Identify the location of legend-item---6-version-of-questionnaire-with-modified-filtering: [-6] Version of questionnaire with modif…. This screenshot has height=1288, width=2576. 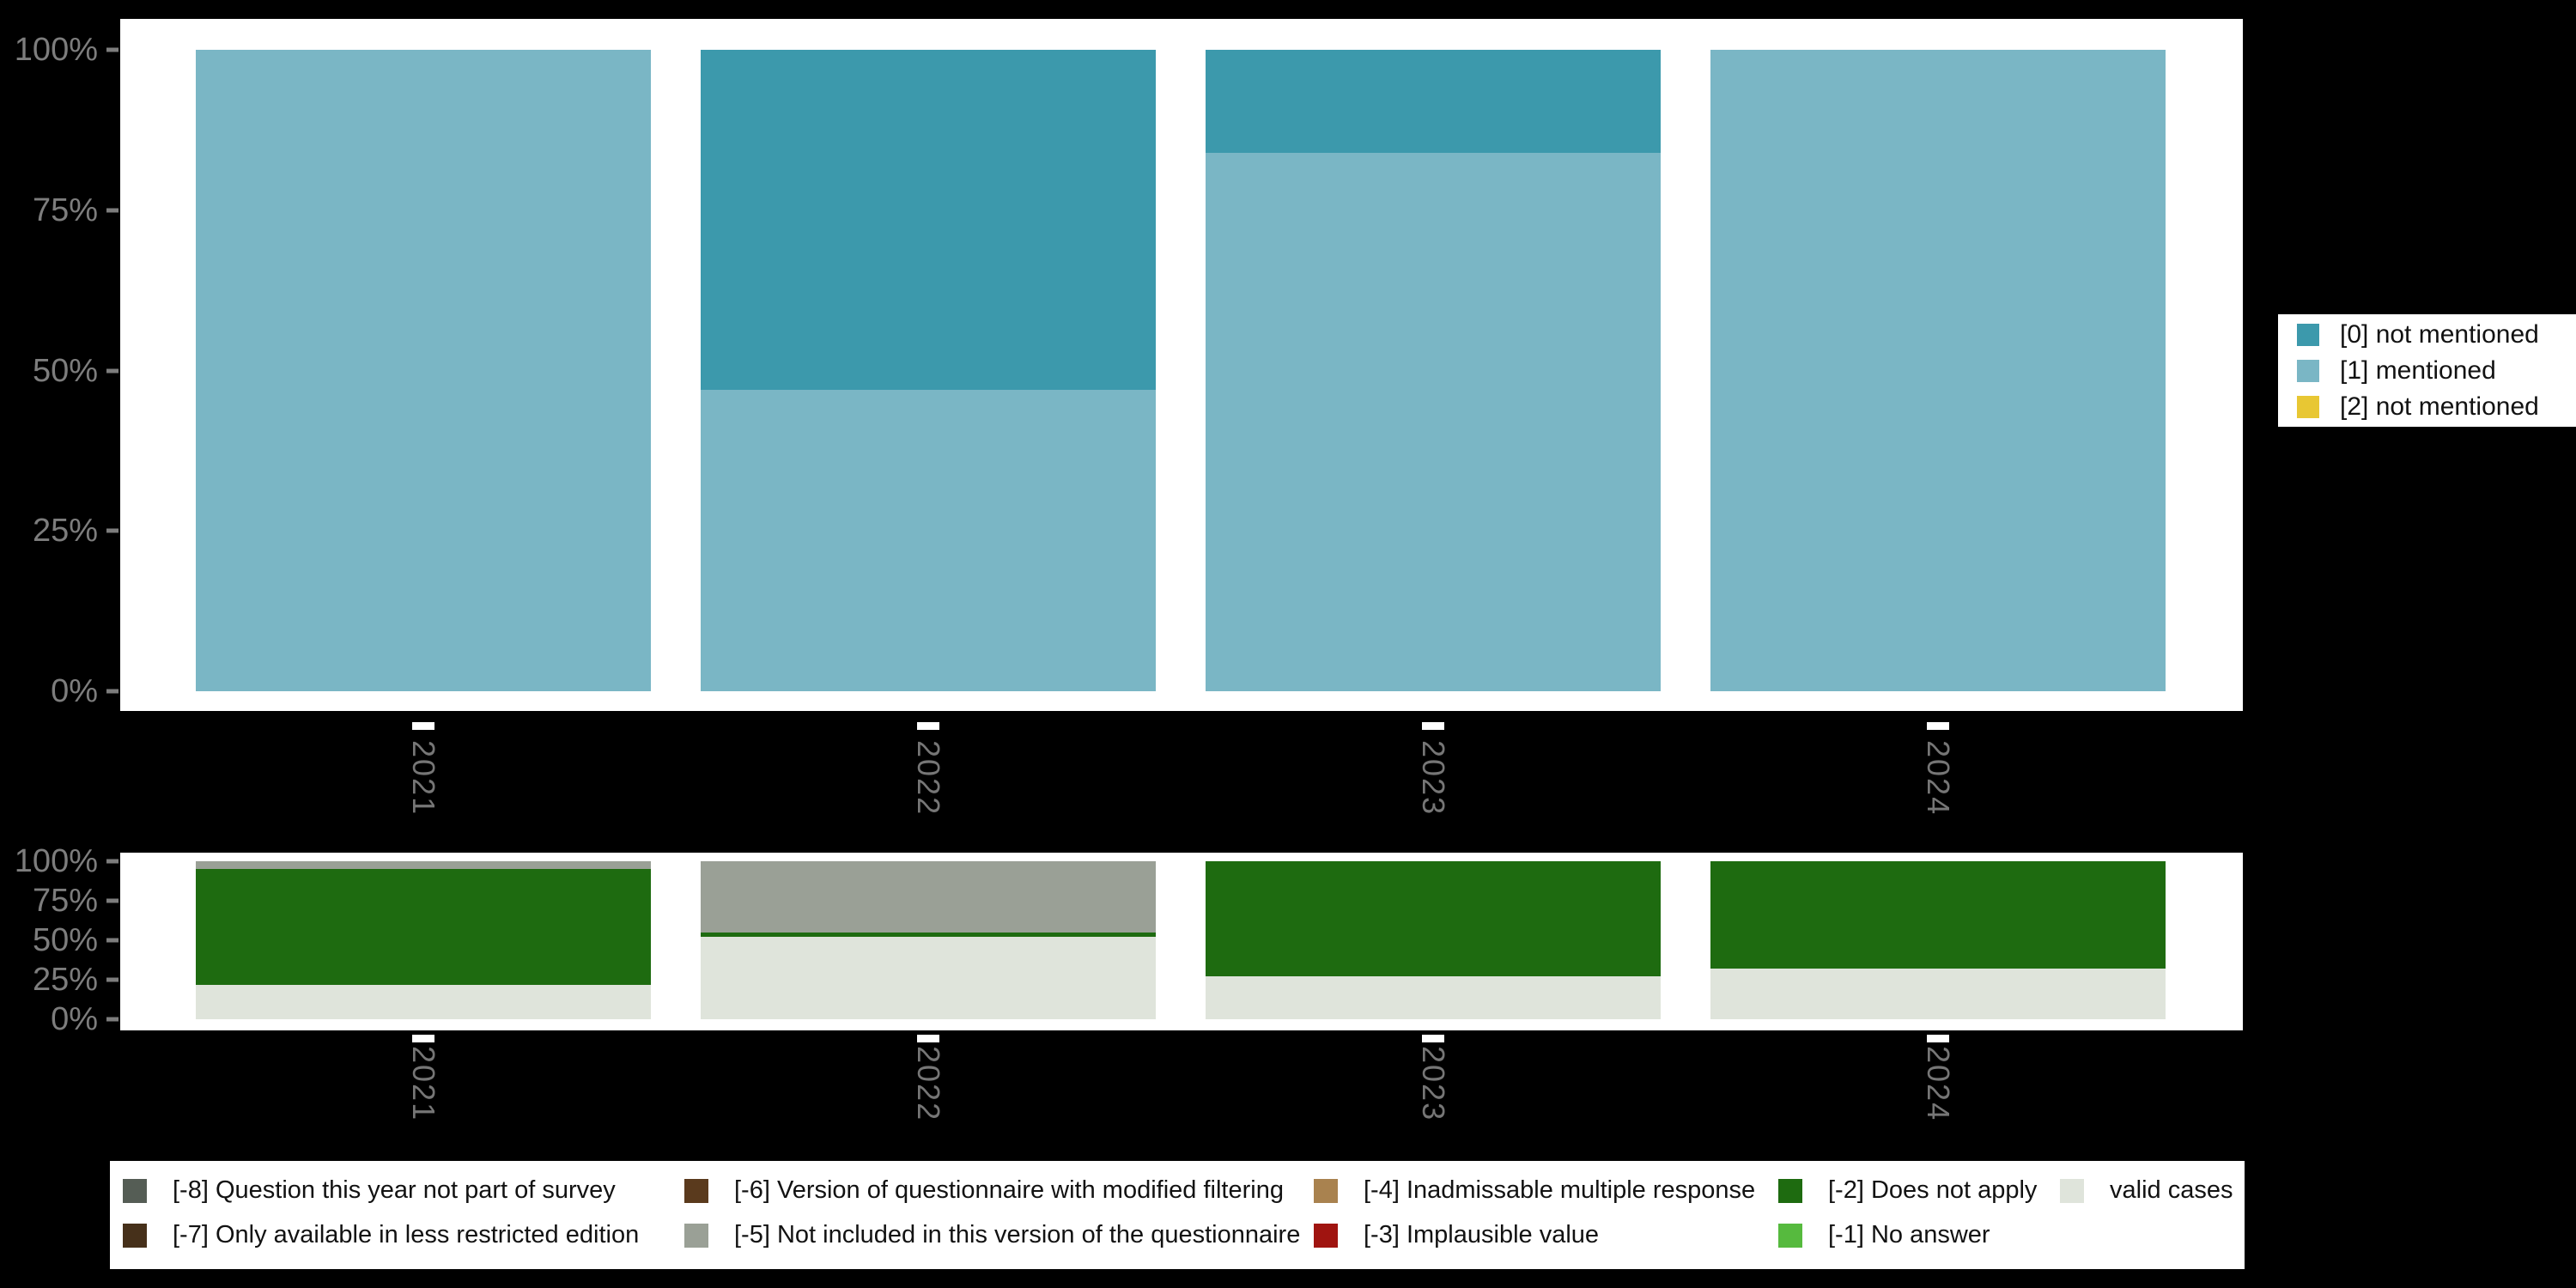
(984, 1191).